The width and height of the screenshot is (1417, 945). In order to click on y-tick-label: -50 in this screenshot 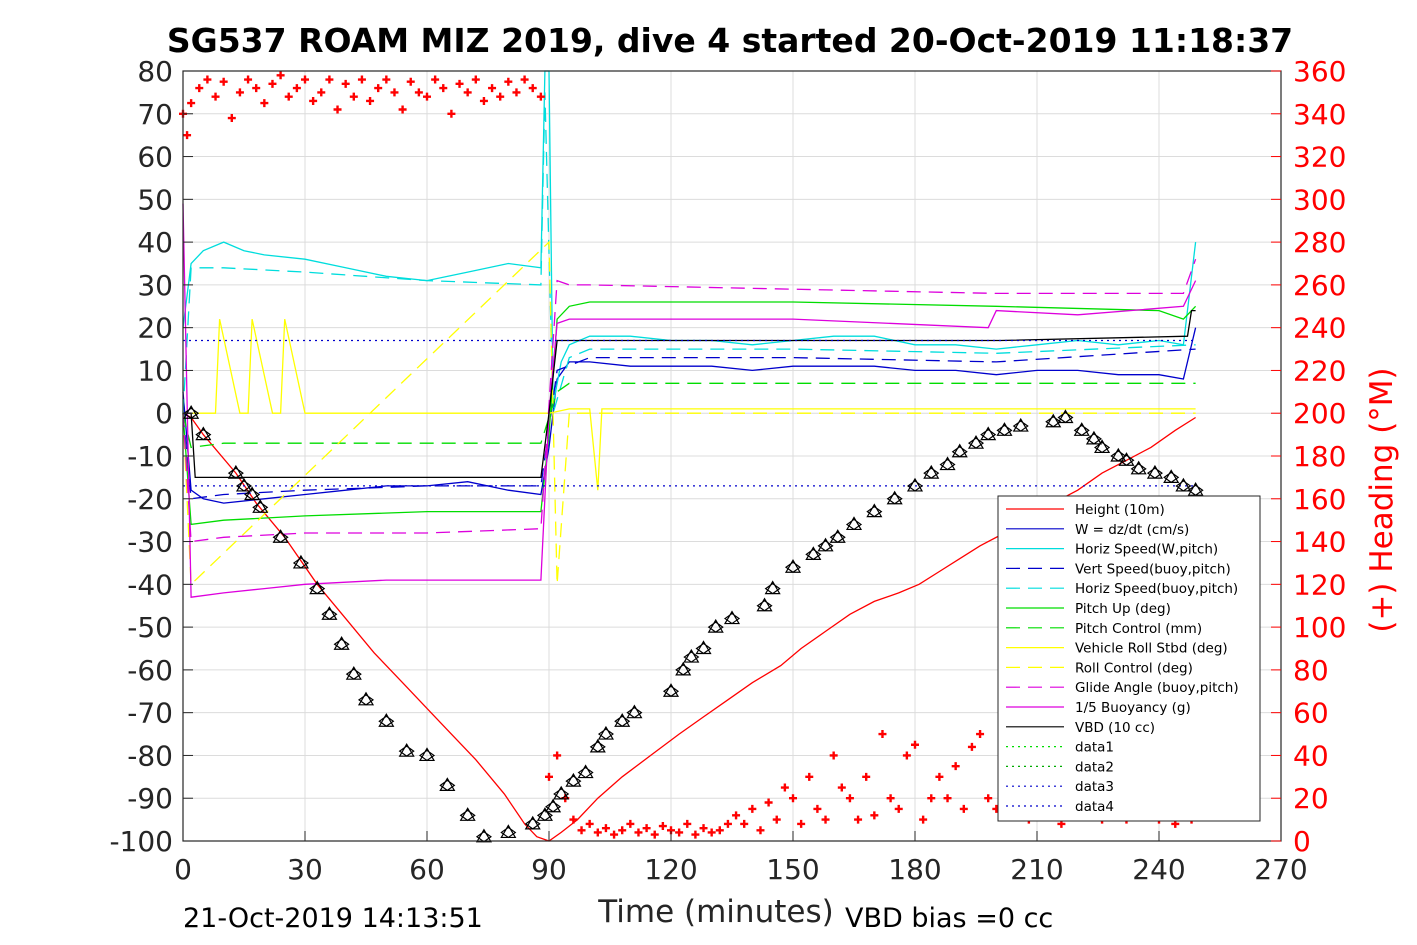, I will do `click(150, 627)`.